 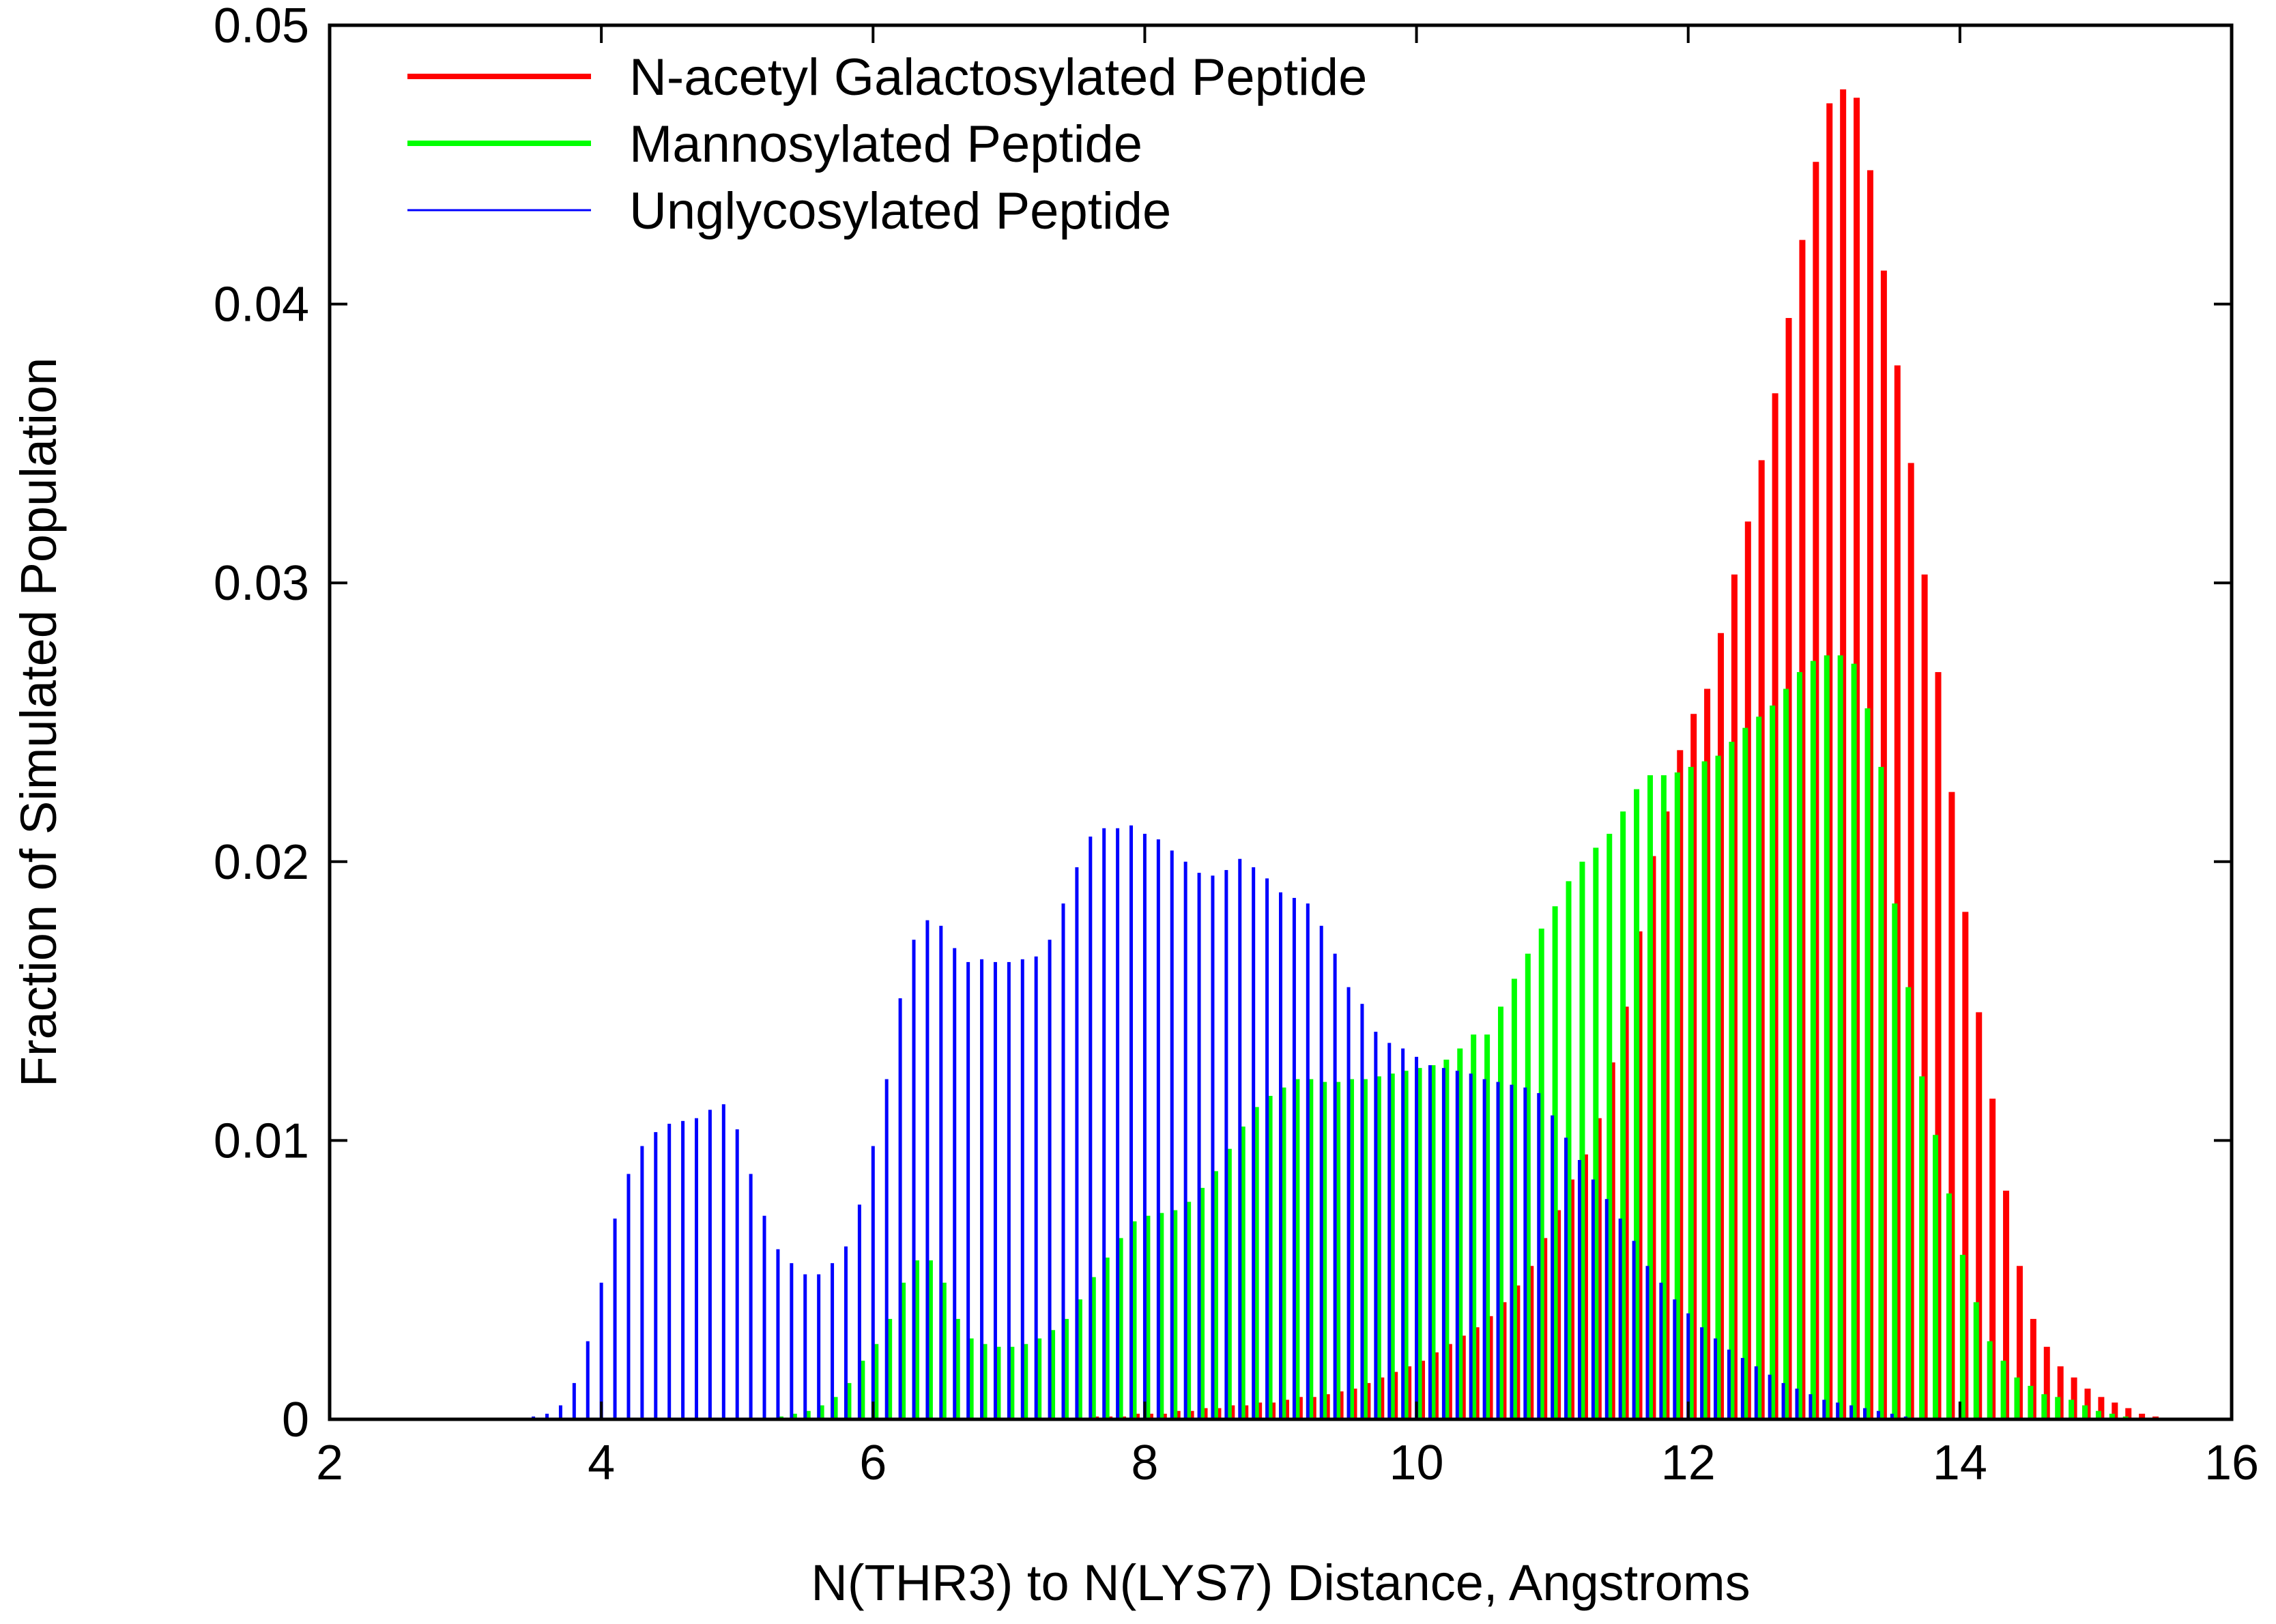 What do you see at coordinates (1689, 1463) in the screenshot?
I see `x-tick-label: 12` at bounding box center [1689, 1463].